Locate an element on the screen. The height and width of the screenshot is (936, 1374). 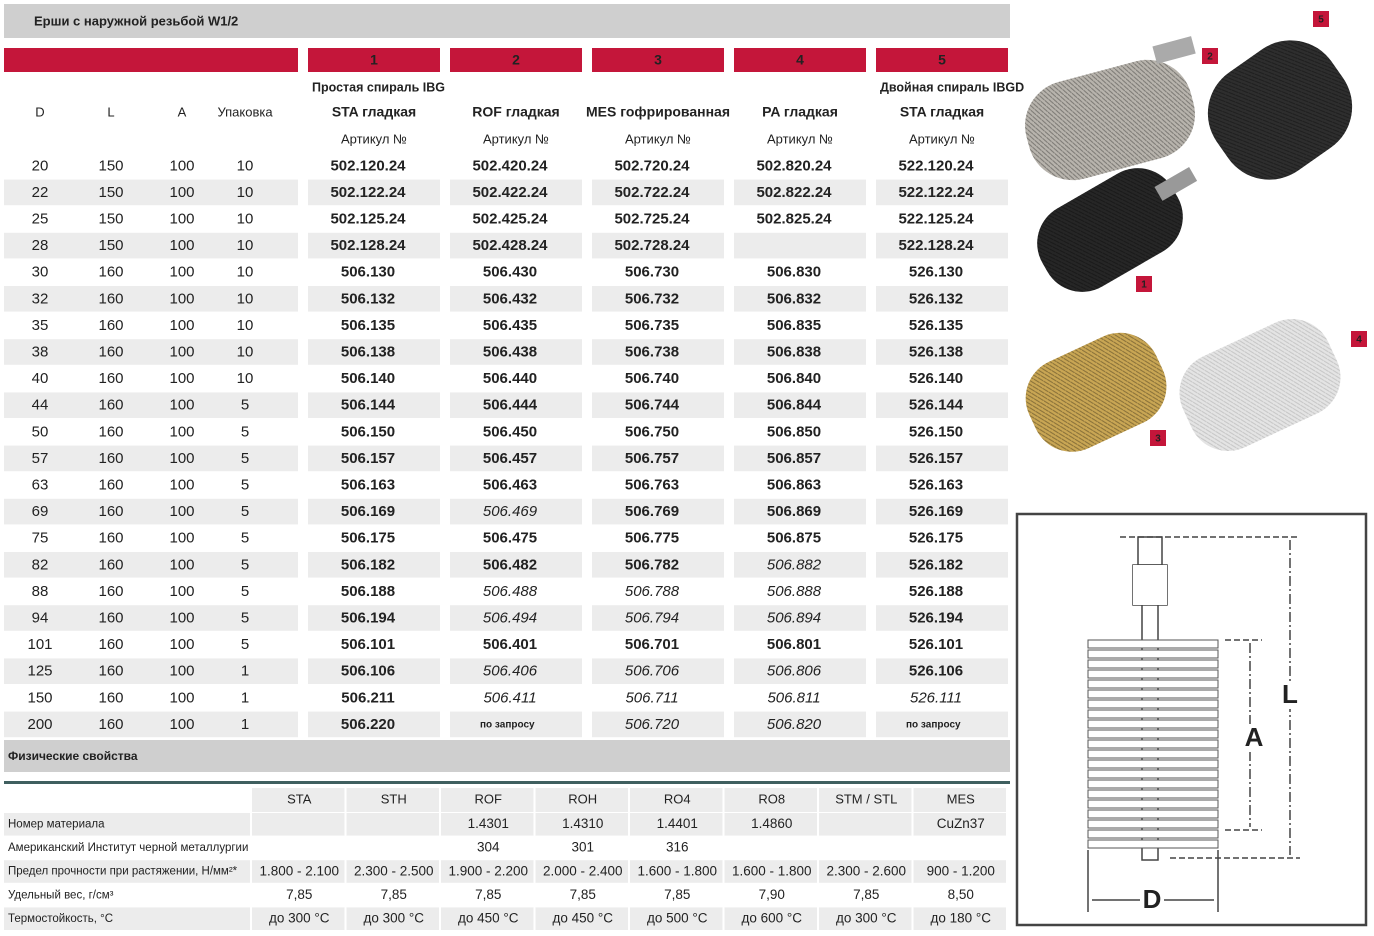
dimension-cell: 25 is located at coordinates (40, 218).